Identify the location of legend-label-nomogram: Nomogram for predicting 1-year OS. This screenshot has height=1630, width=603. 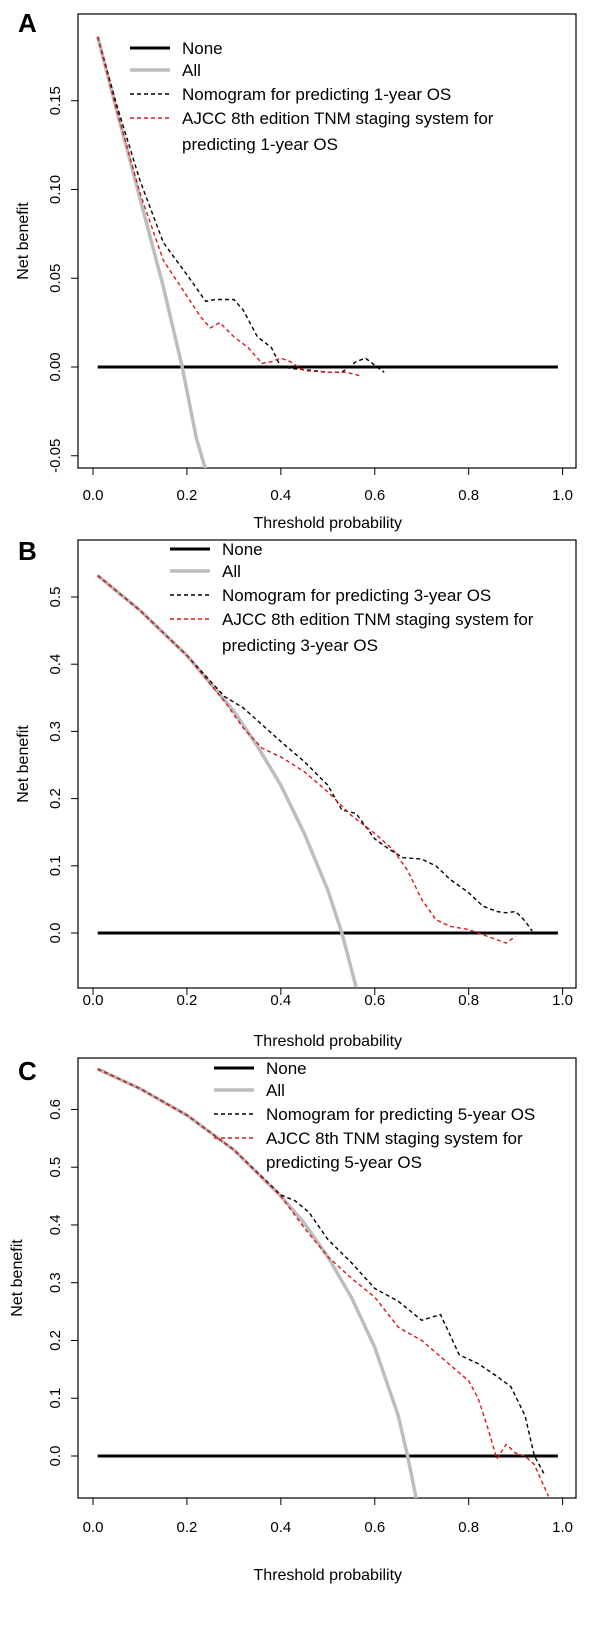
(316, 94).